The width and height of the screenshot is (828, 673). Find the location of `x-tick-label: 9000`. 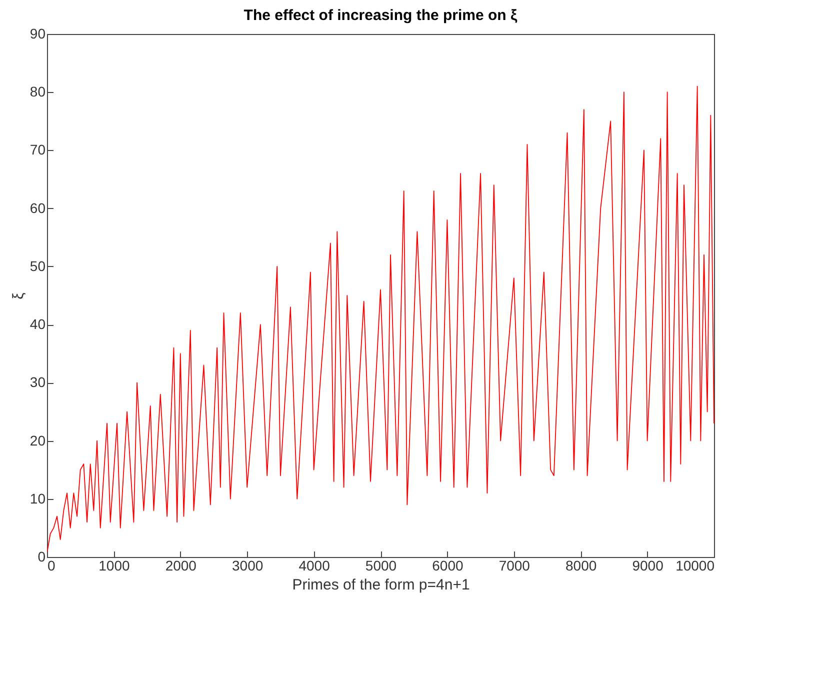

x-tick-label: 9000 is located at coordinates (648, 566).